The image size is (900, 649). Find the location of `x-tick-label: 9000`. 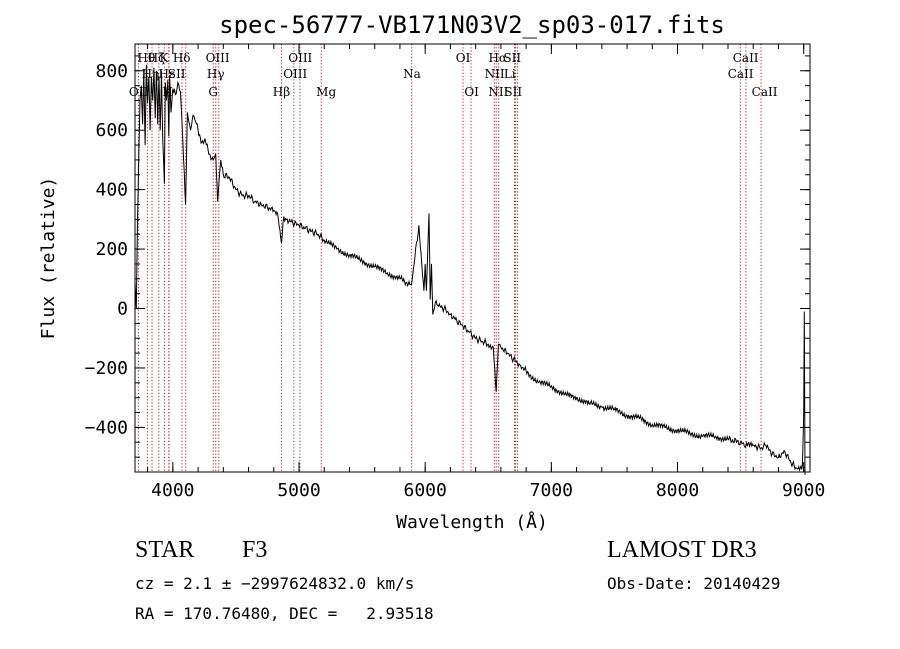

x-tick-label: 9000 is located at coordinates (803, 490).